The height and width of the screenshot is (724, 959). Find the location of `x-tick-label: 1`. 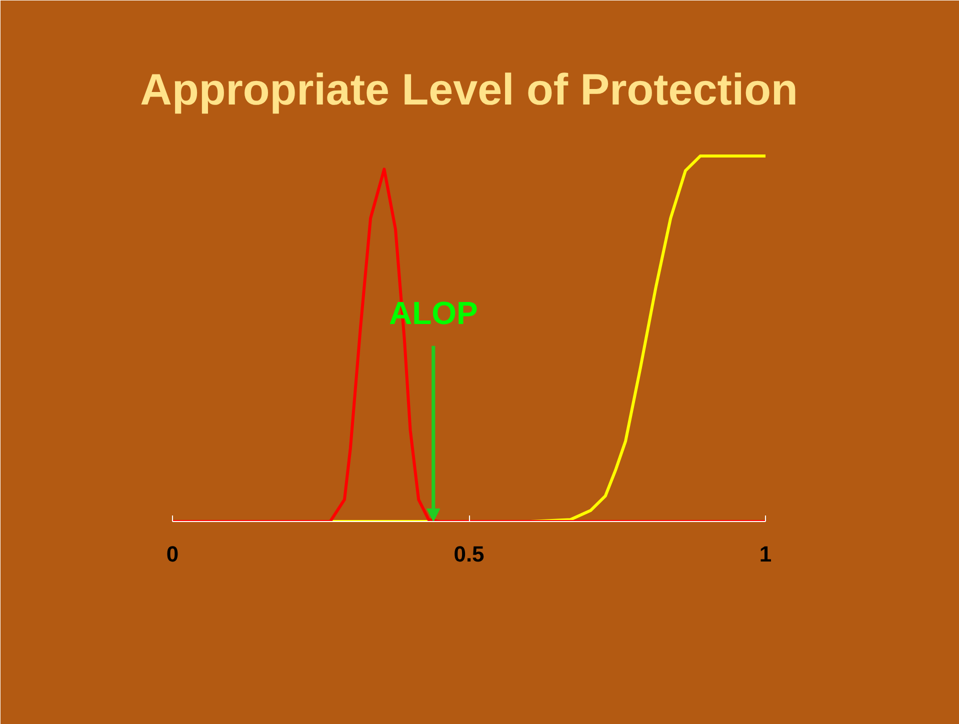

x-tick-label: 1 is located at coordinates (765, 554).